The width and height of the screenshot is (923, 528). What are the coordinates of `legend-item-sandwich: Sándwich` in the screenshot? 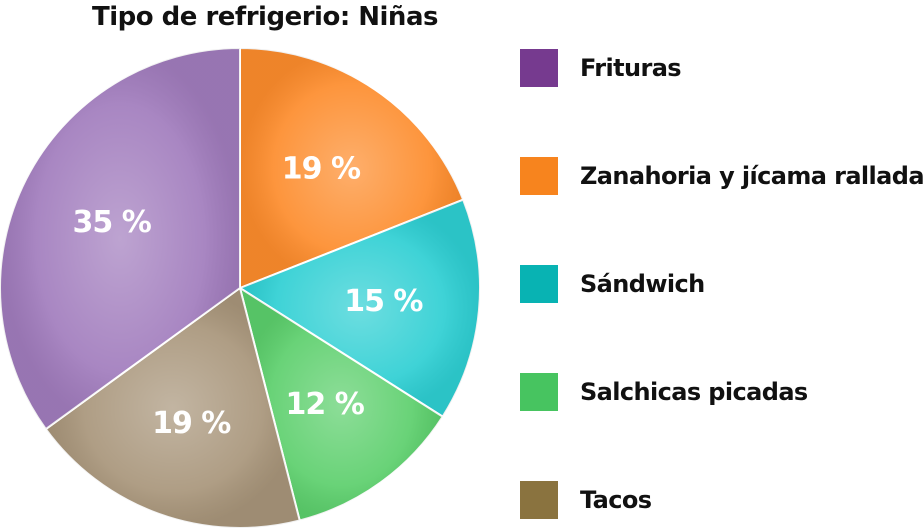 It's located at (612, 284).